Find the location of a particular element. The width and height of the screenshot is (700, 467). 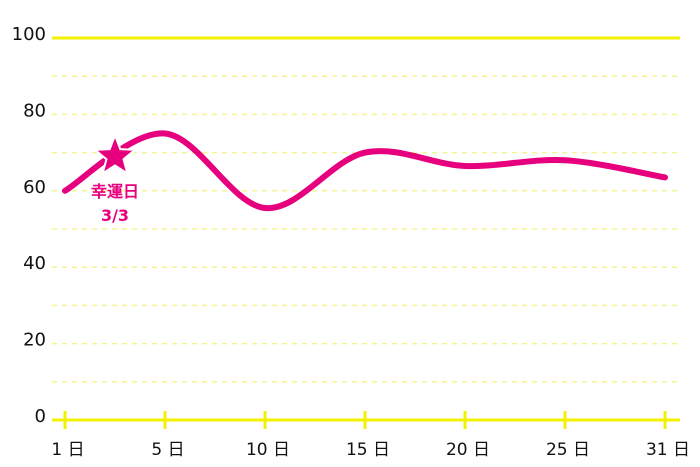

y-tick-label: 80 is located at coordinates (34, 110).